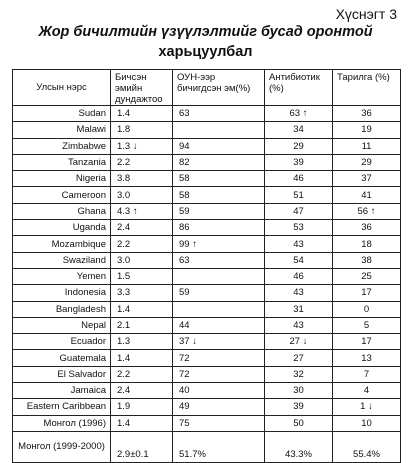 This screenshot has width=411, height=463. Describe the element at coordinates (218, 87) in the screenshot. I see `column-header: ОУН-ээр бичигдсэн эм(%)` at that location.